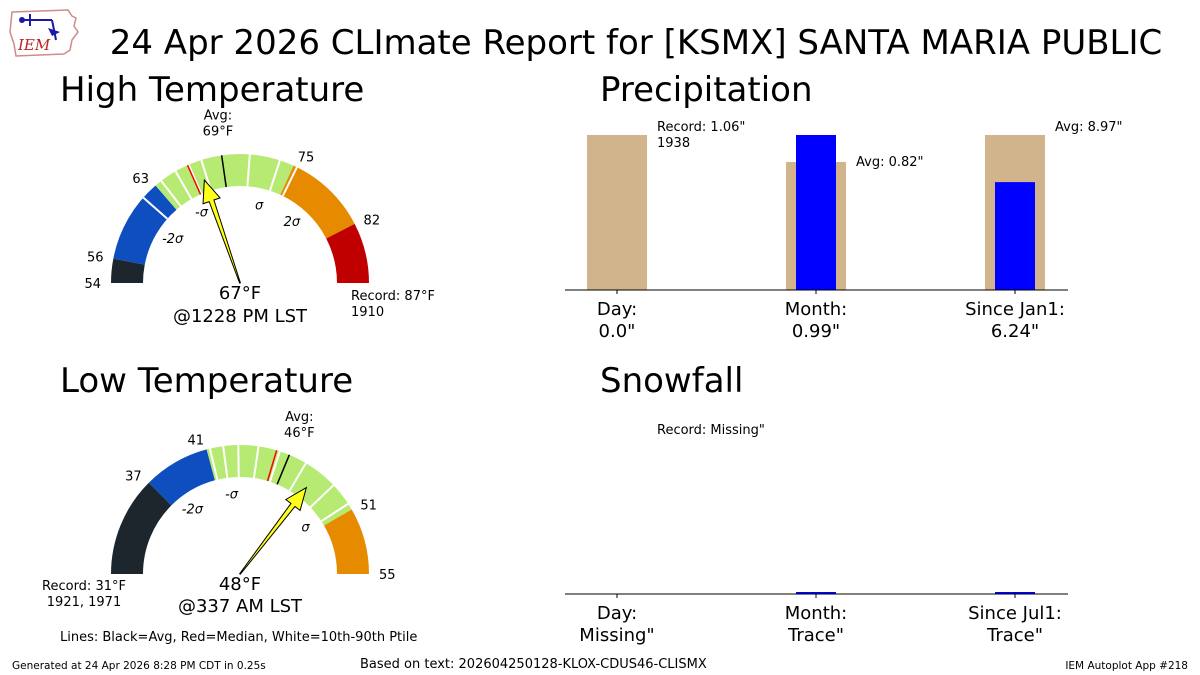  What do you see at coordinates (673, 143) in the screenshot?
I see `reference-label: 1938` at bounding box center [673, 143].